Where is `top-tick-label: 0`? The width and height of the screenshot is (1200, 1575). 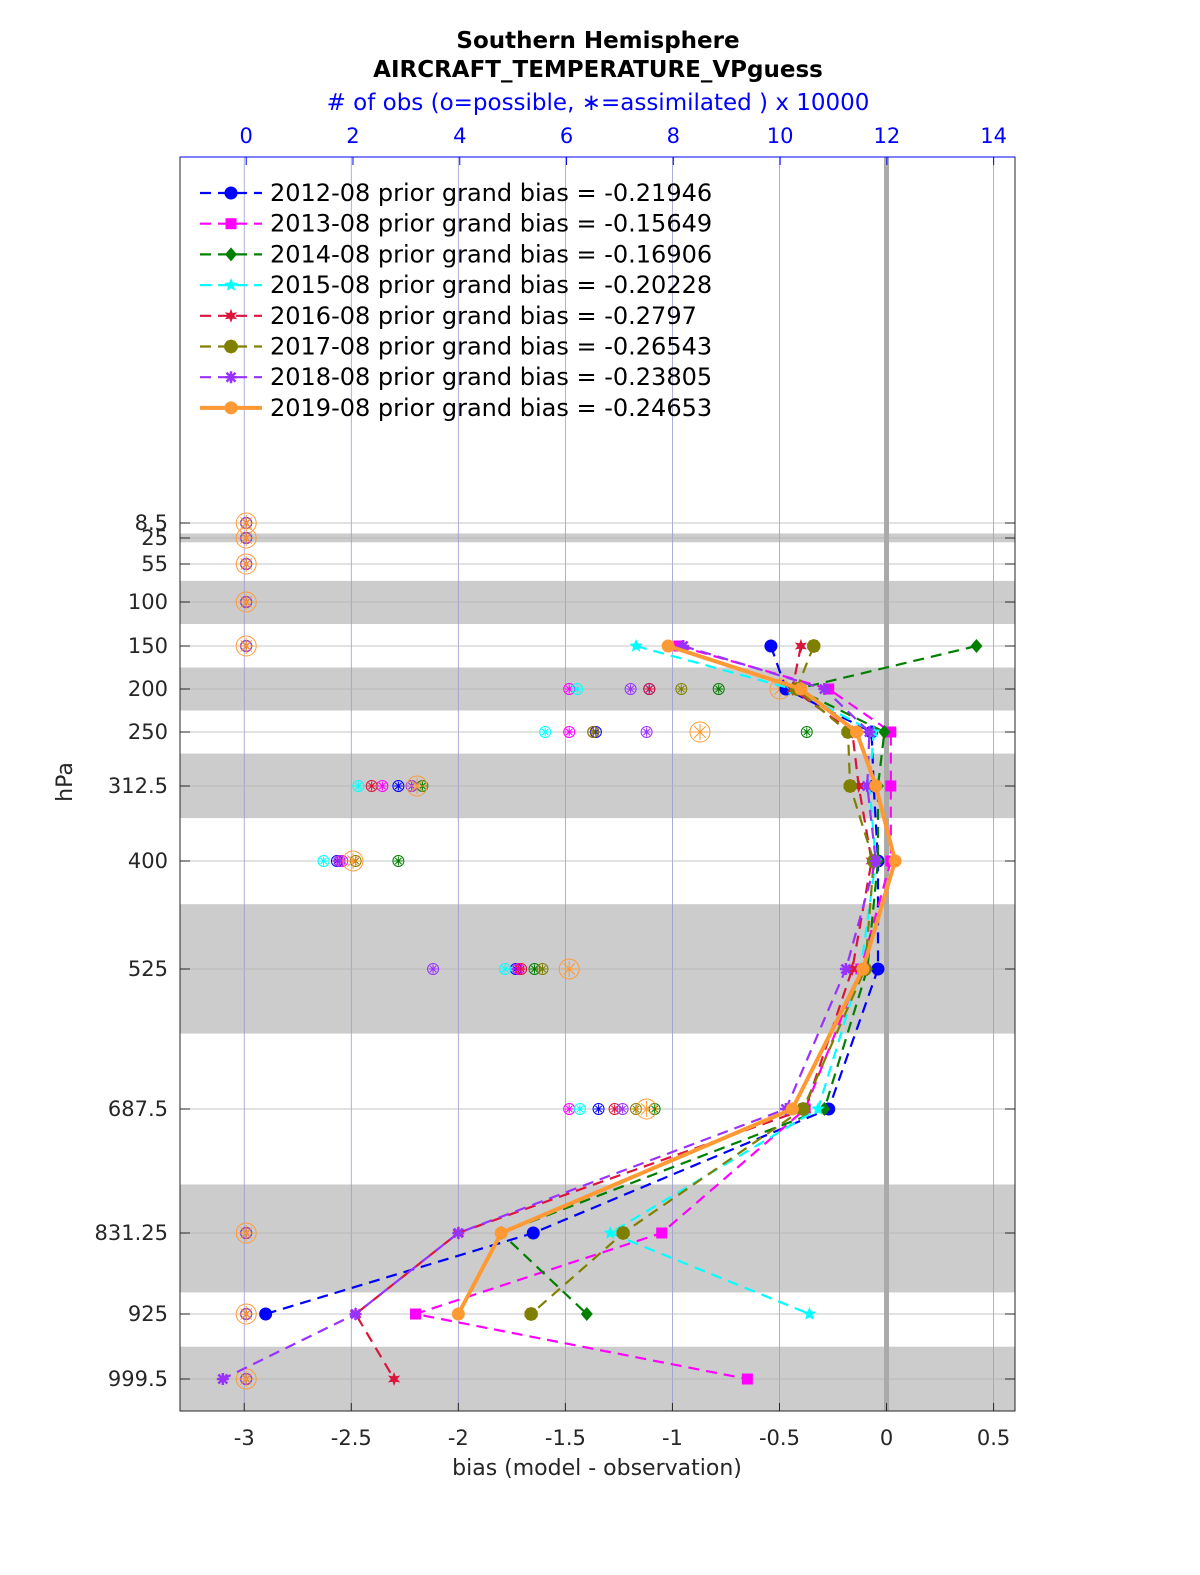 top-tick-label: 0 is located at coordinates (246, 136).